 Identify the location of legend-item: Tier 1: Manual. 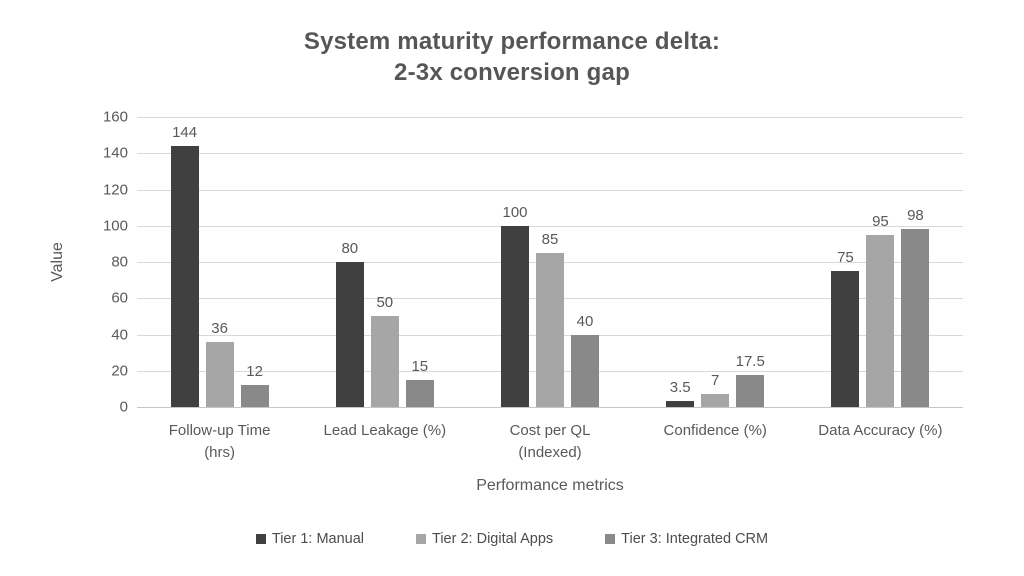
(310, 539).